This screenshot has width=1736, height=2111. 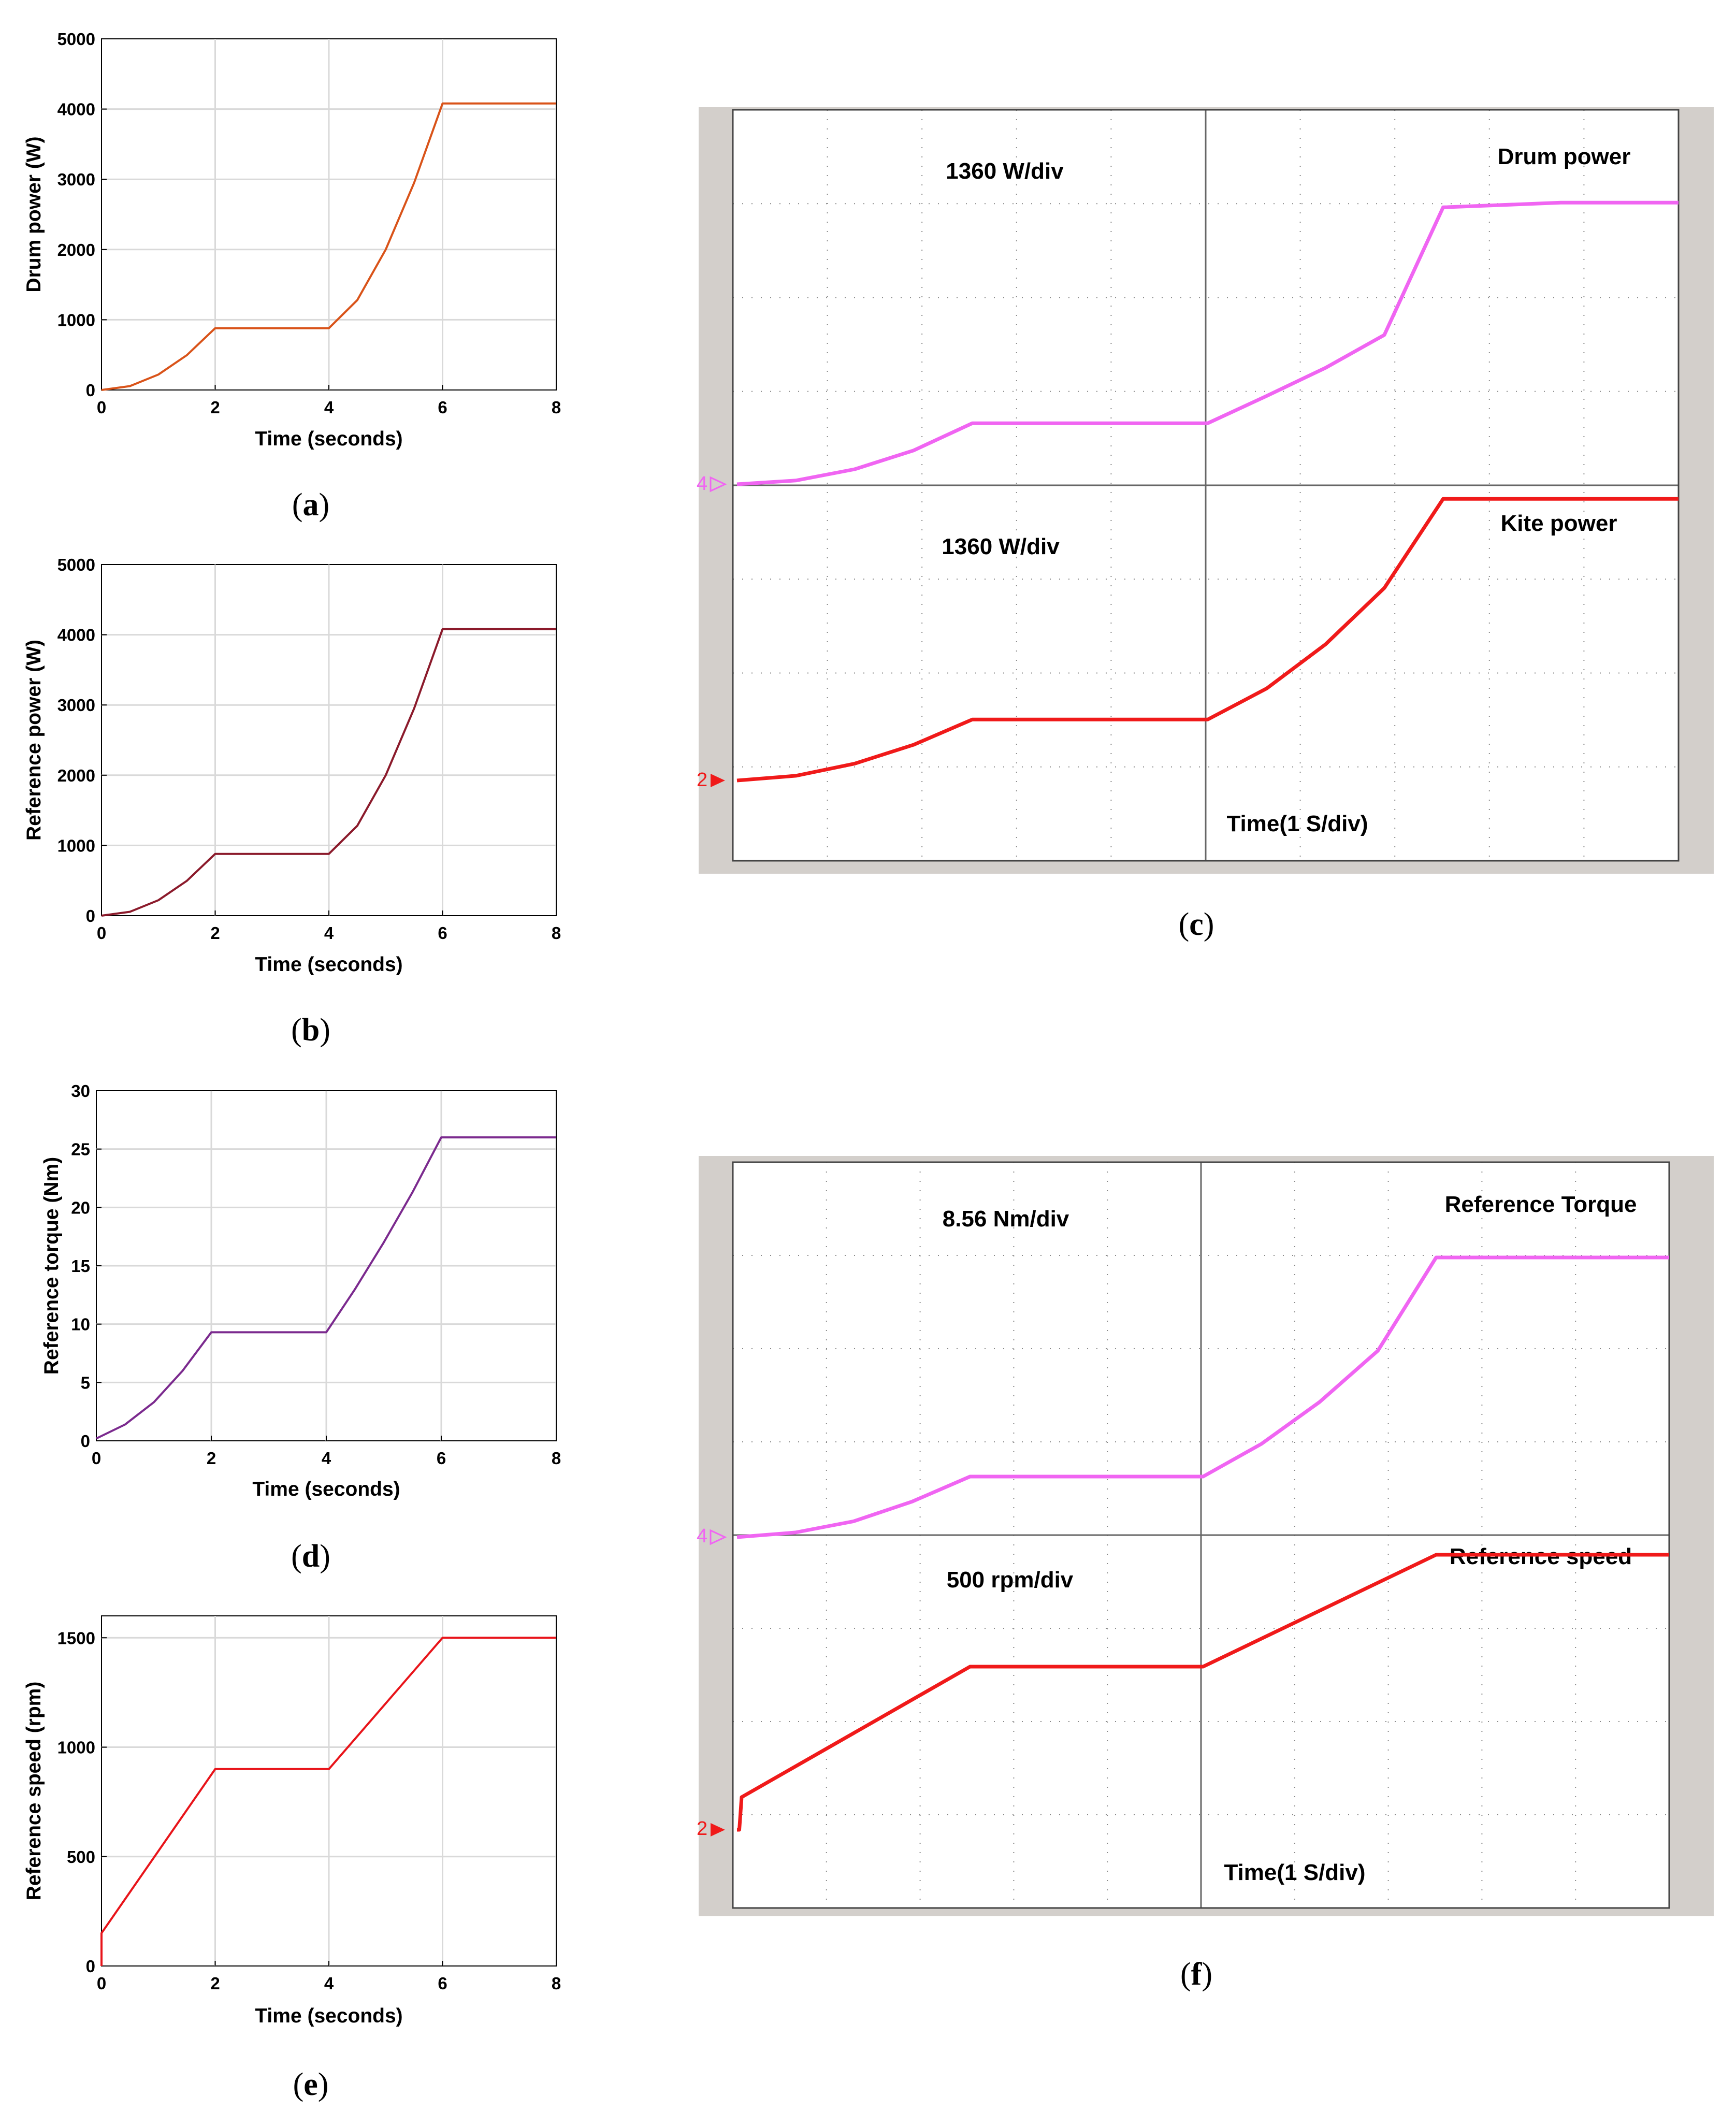 What do you see at coordinates (328, 246) in the screenshot?
I see `series-line-a` at bounding box center [328, 246].